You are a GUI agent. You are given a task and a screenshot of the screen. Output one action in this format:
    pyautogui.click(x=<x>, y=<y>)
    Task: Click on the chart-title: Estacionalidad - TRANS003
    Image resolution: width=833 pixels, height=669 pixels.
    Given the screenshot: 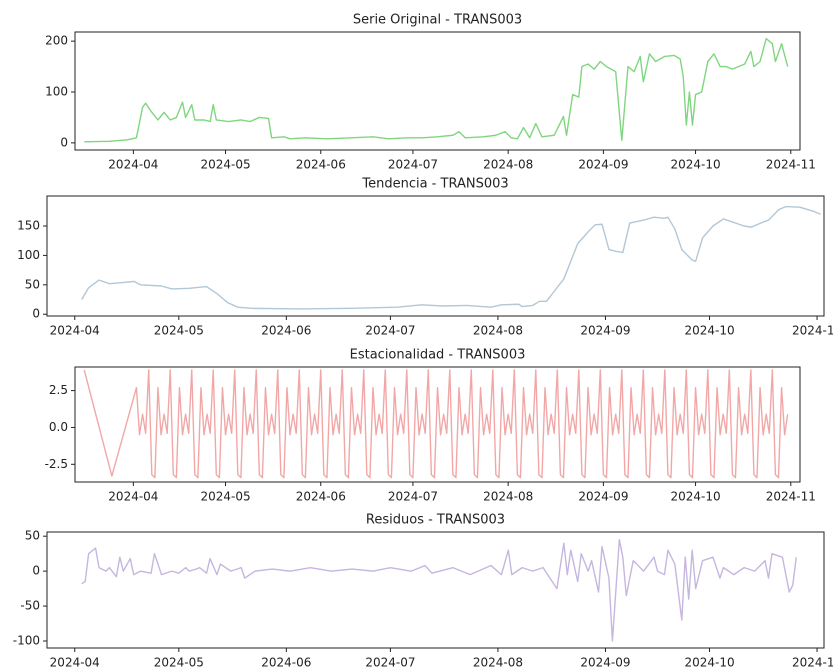 What is the action you would take?
    pyautogui.click(x=438, y=355)
    